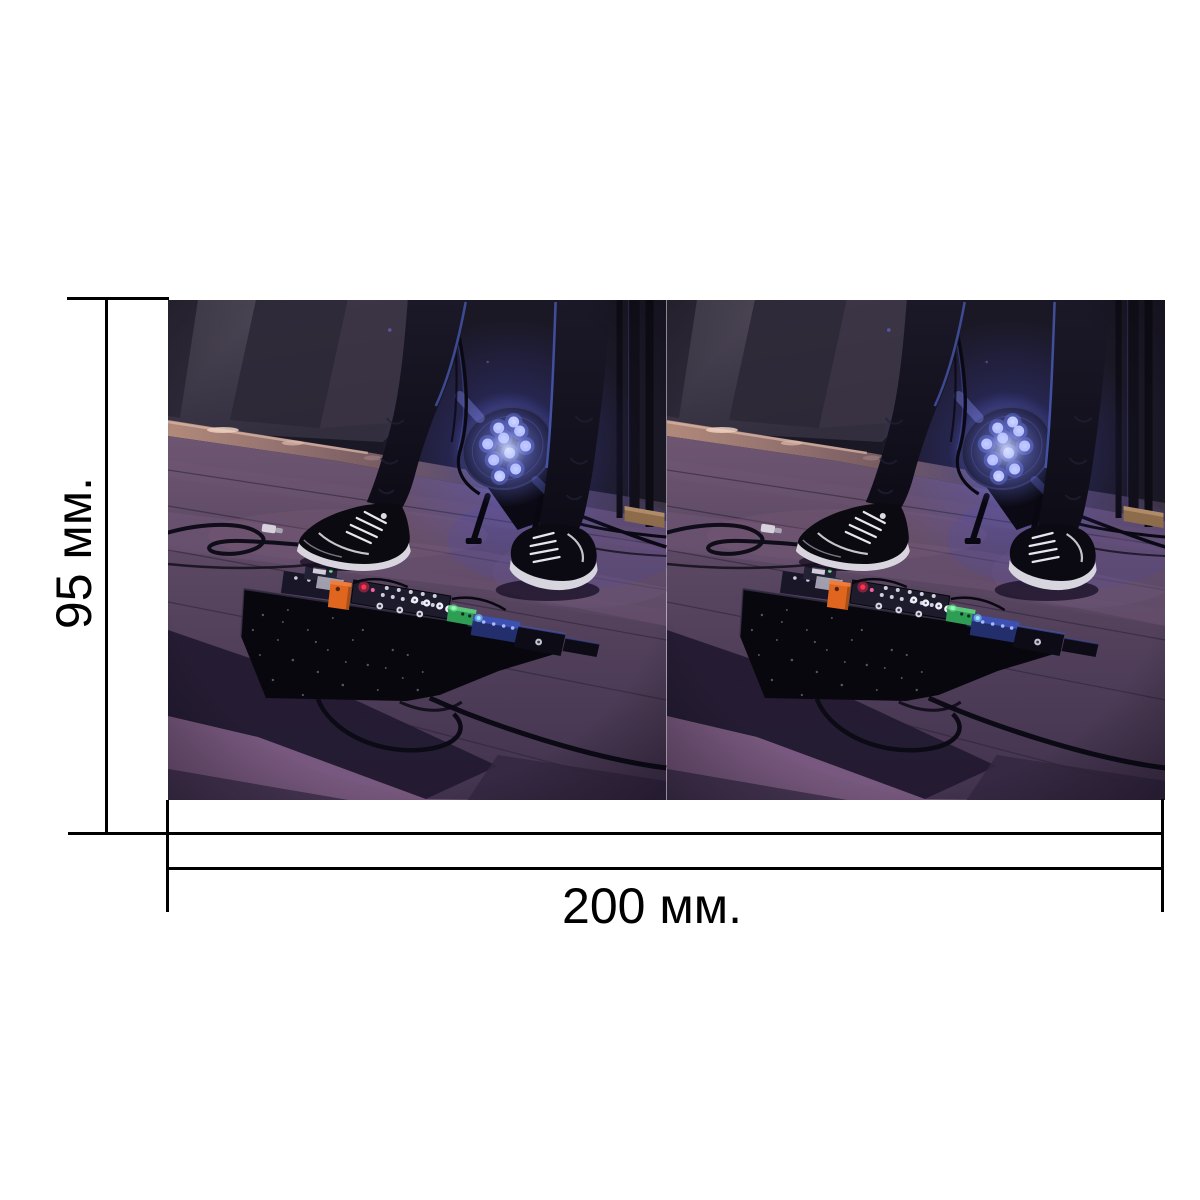  Describe the element at coordinates (616, 833) in the screenshot. I see `width-dim-baseline` at that location.